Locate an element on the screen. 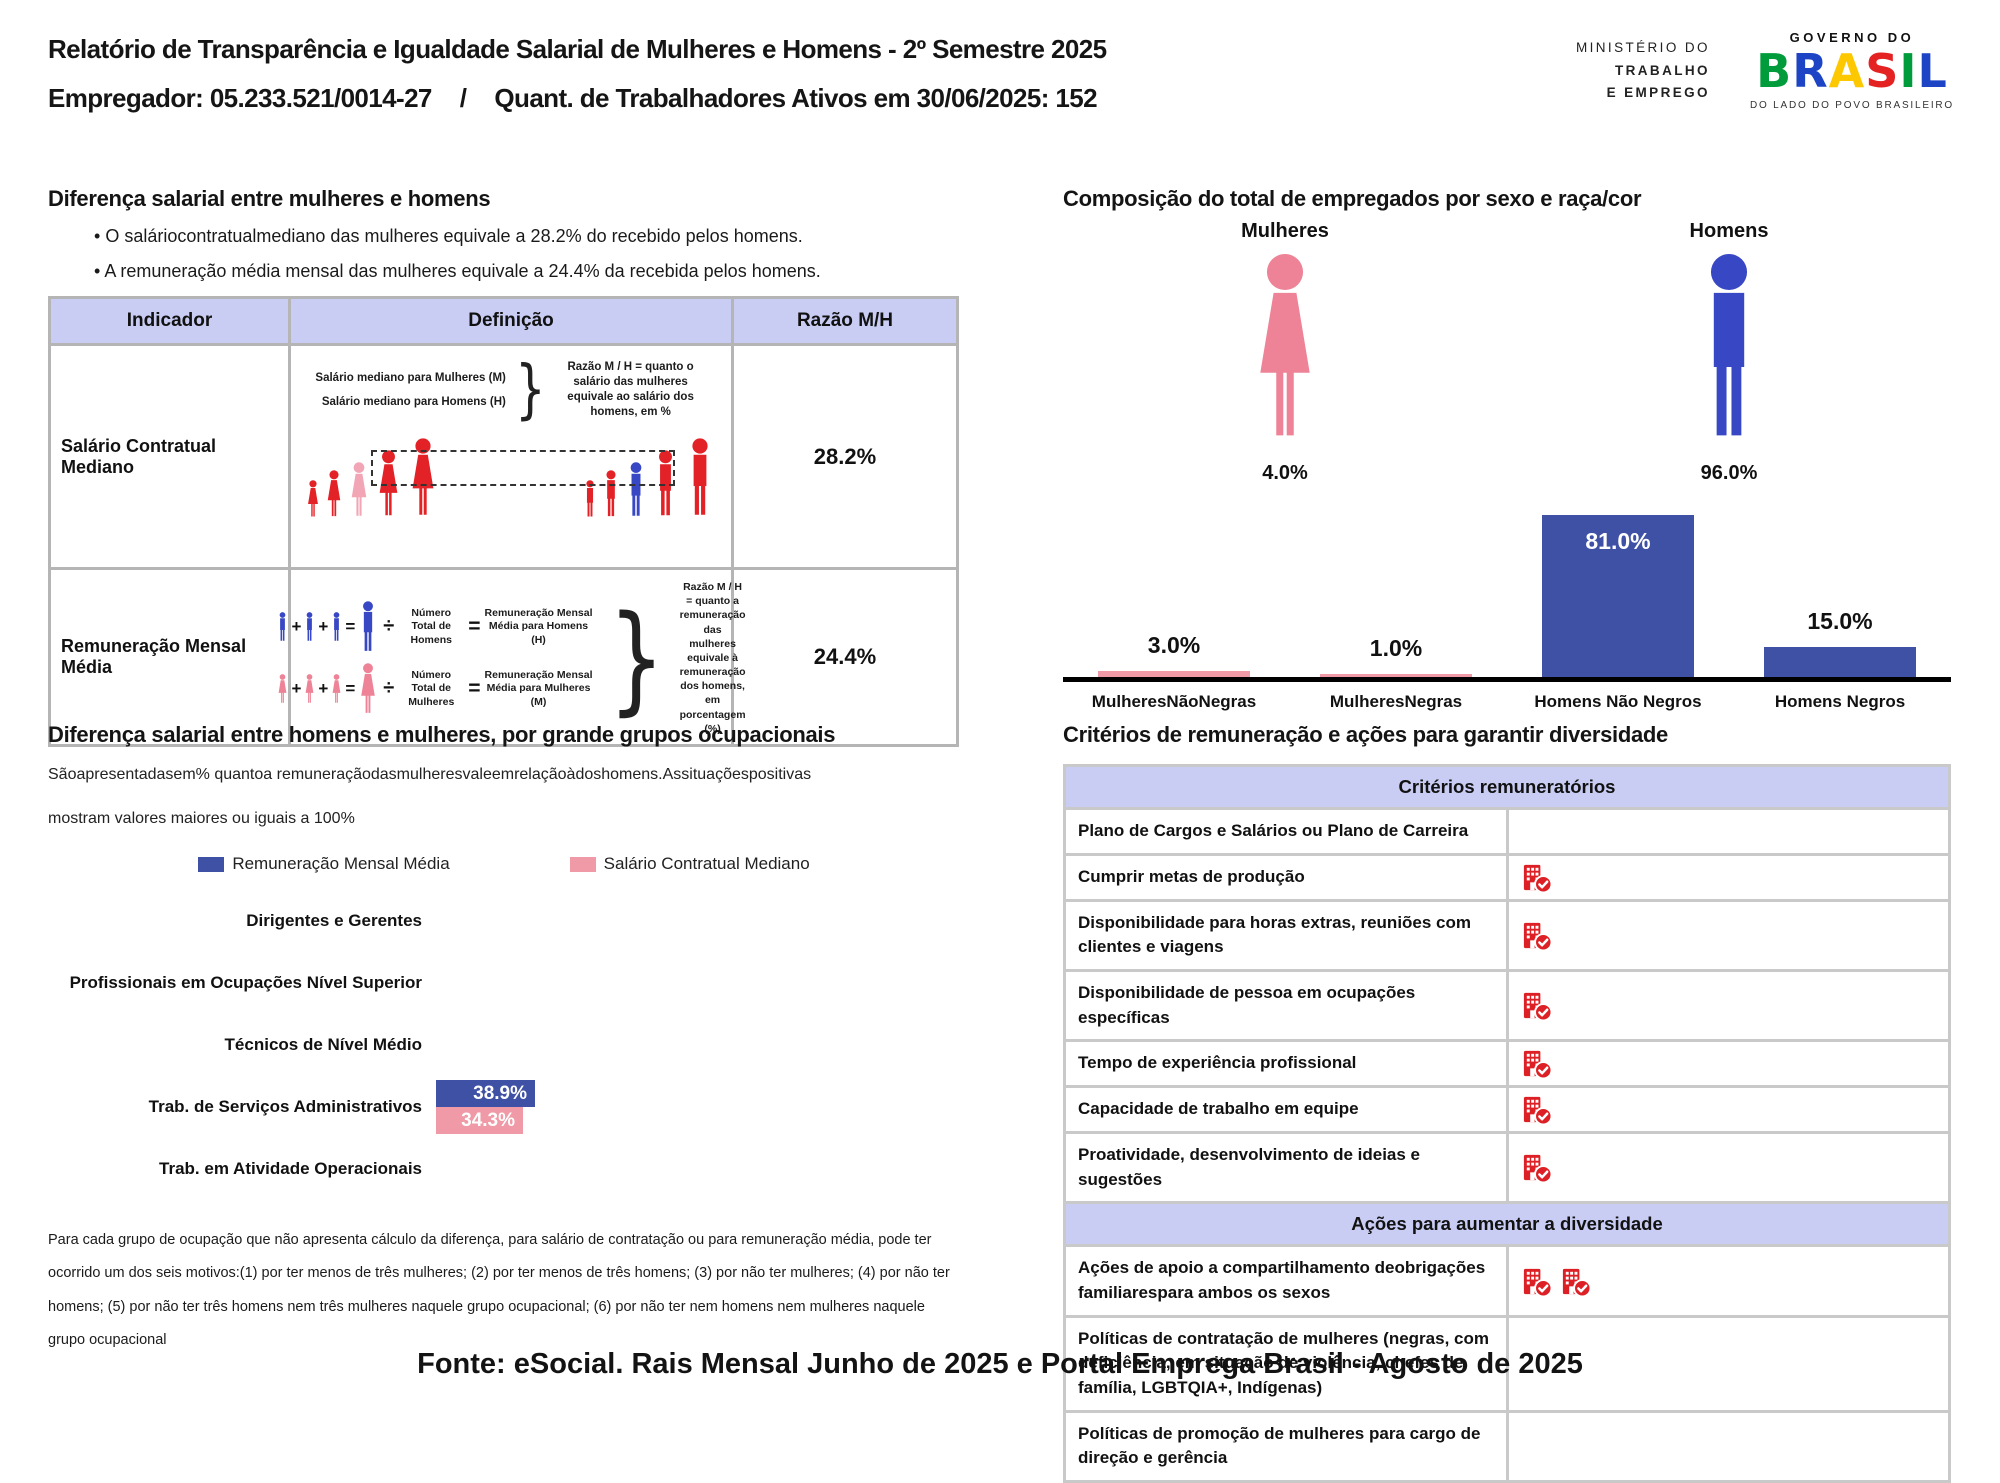  comp-bar-group: 3.0% is located at coordinates (1174, 592).